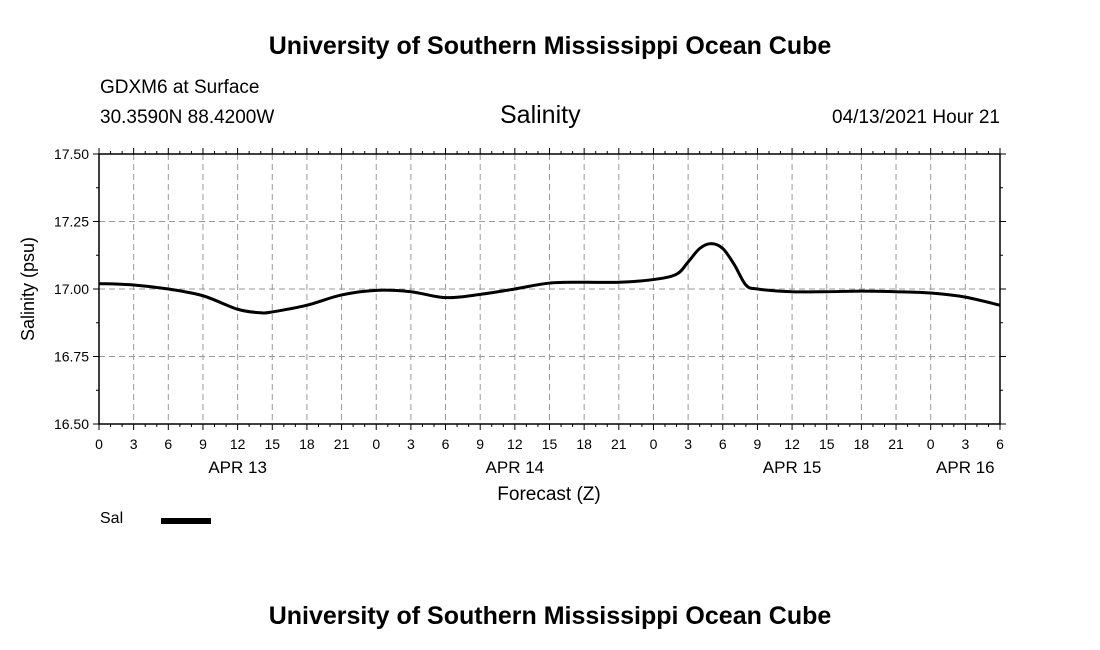  Describe the element at coordinates (792, 467) in the screenshot. I see `date-label: APR 15` at that location.